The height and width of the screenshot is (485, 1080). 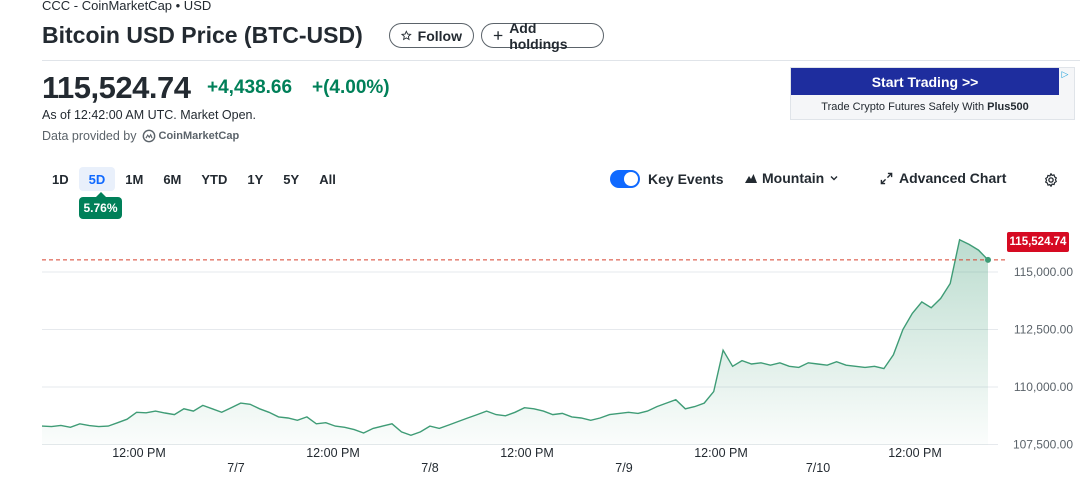 What do you see at coordinates (327, 179) in the screenshot?
I see `range-tab-all: All` at bounding box center [327, 179].